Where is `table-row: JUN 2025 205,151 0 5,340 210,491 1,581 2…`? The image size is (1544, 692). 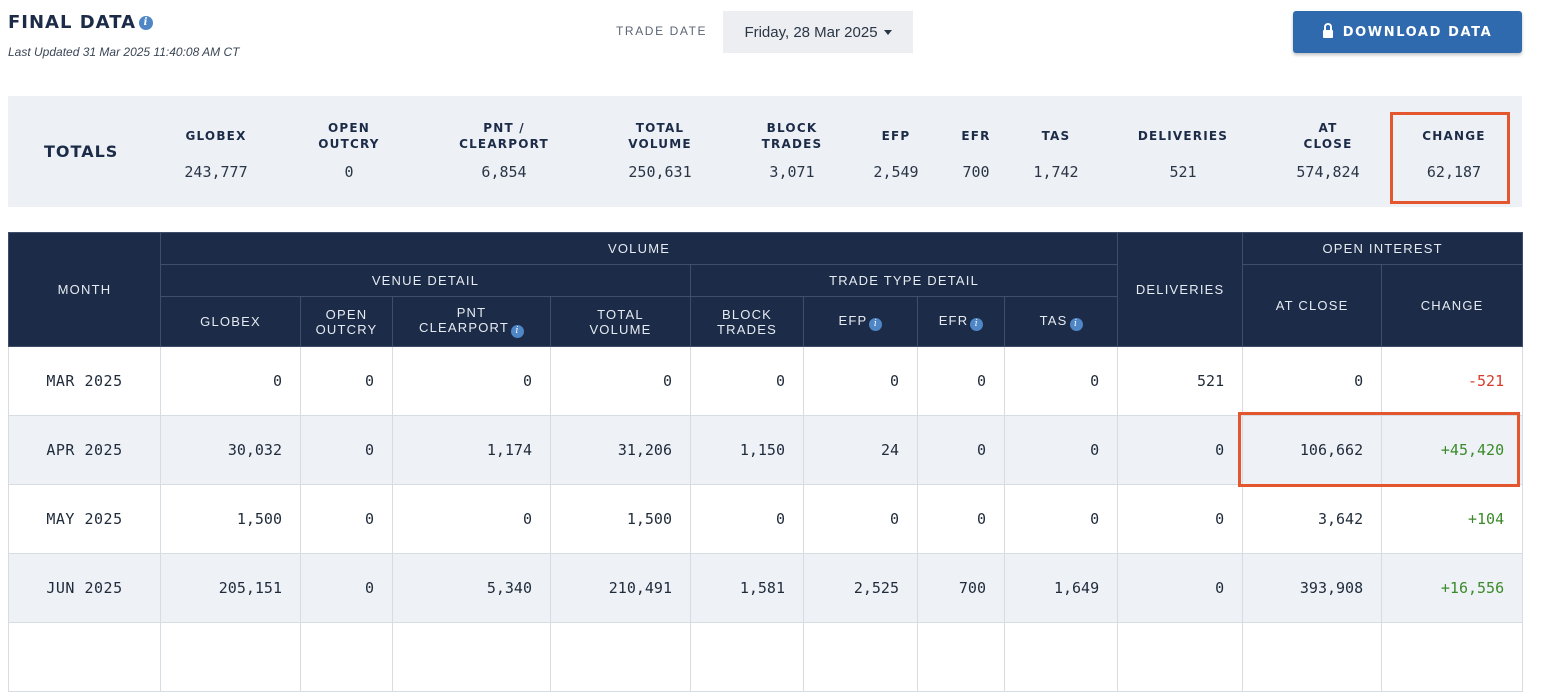
table-row: JUN 2025 205,151 0 5,340 210,491 1,581 2… is located at coordinates (766, 588).